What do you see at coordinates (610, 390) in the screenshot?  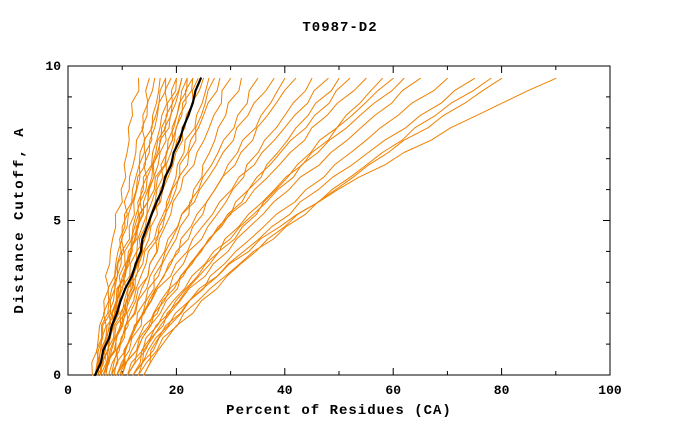 I see `x-tick-label: 100` at bounding box center [610, 390].